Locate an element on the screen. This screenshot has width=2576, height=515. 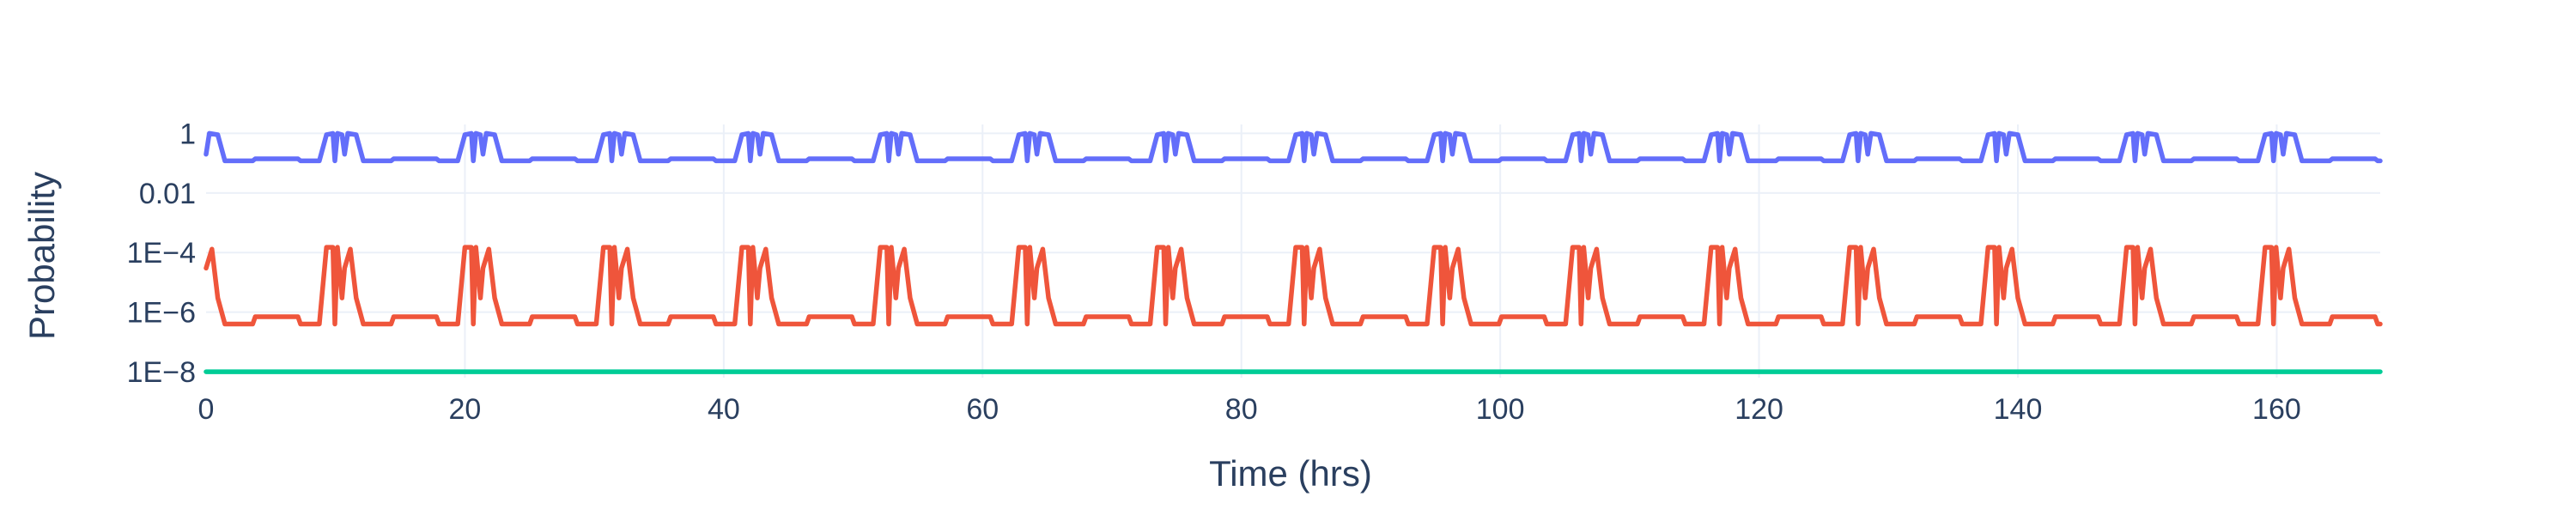
x-tick-label: 80 is located at coordinates (1241, 409).